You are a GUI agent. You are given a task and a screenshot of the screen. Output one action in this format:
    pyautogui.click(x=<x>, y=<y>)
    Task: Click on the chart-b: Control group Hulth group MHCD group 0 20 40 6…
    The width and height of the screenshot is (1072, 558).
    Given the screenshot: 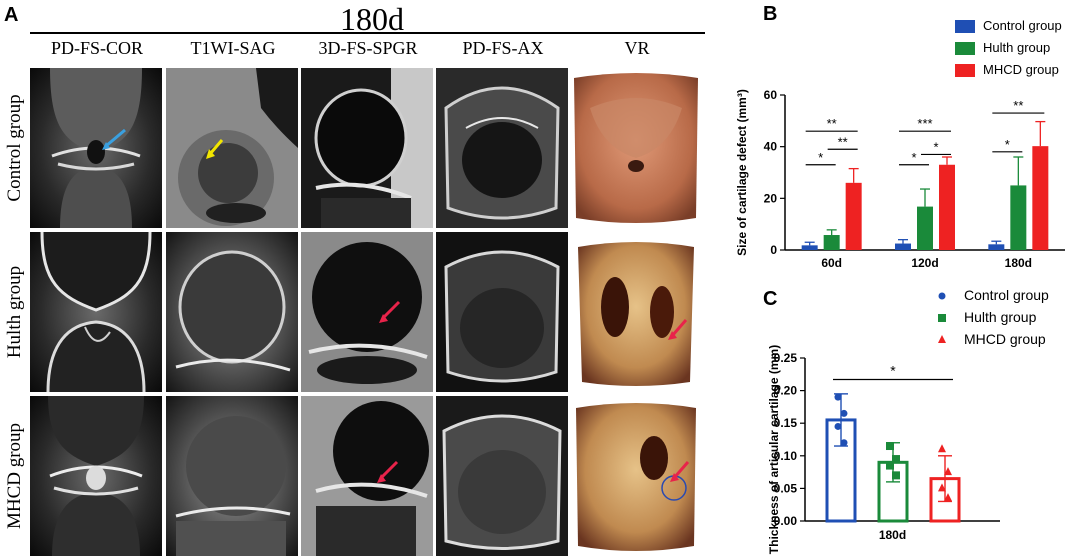 What is the action you would take?
    pyautogui.click(x=900, y=144)
    